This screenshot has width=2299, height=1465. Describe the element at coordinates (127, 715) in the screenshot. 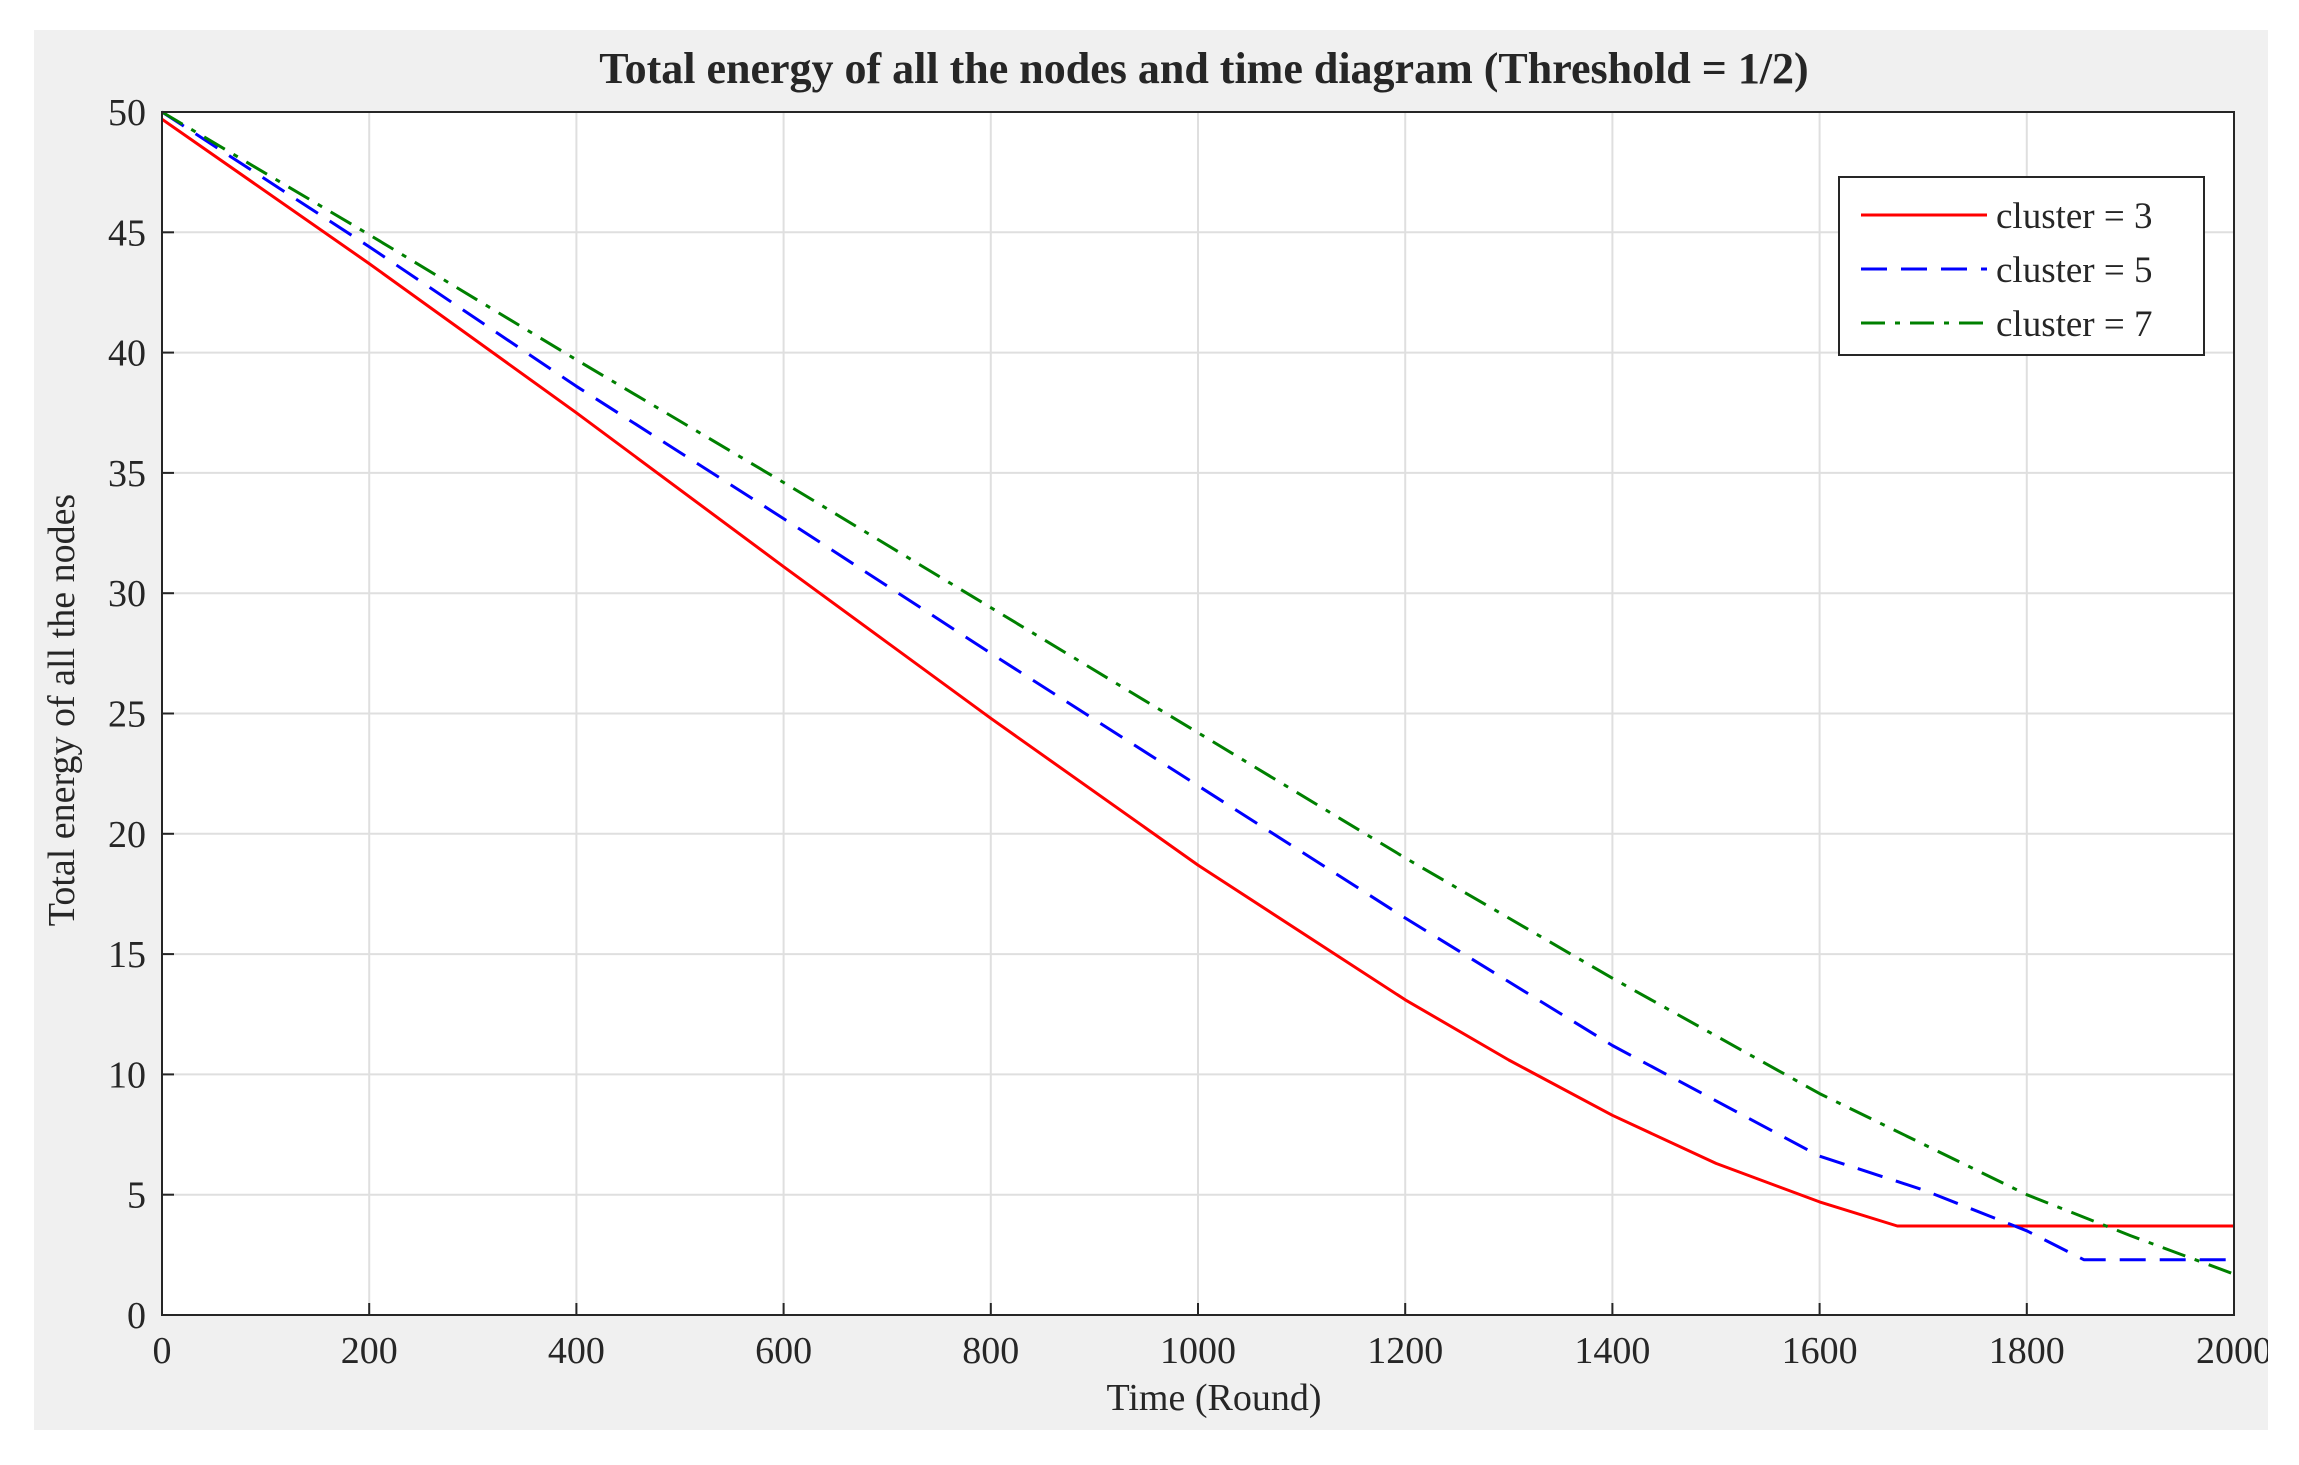

I see `y-tick-label: 25` at that location.